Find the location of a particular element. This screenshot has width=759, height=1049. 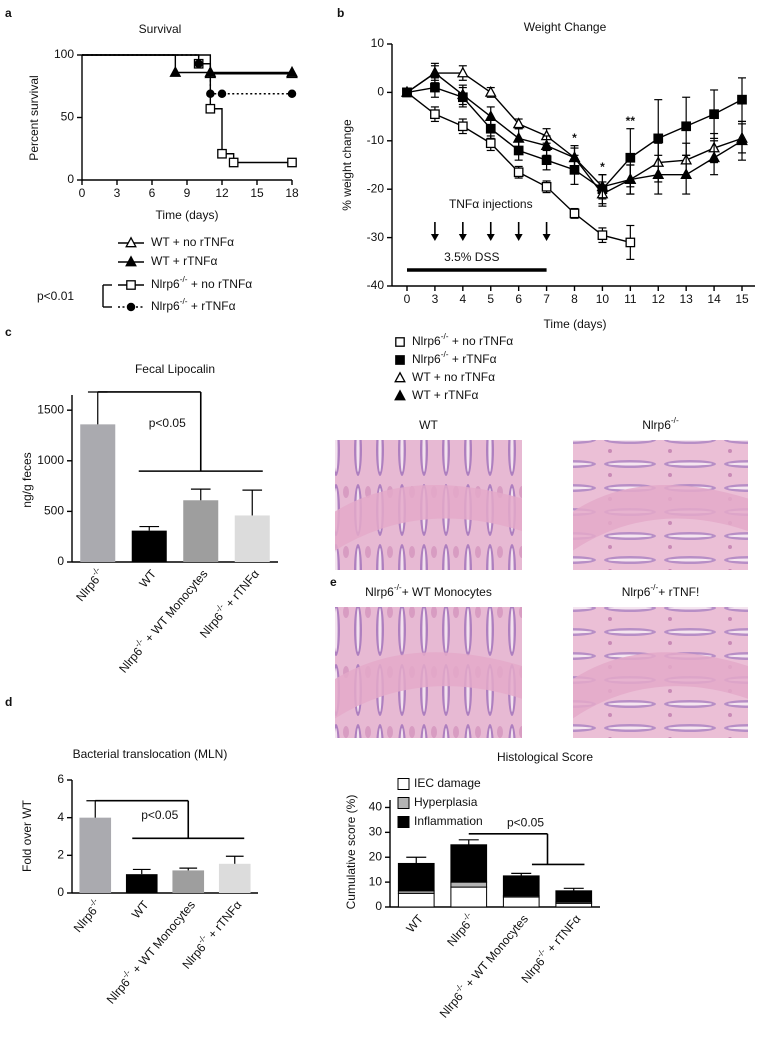

legend-label: Inflammation is located at coordinates (448, 821).